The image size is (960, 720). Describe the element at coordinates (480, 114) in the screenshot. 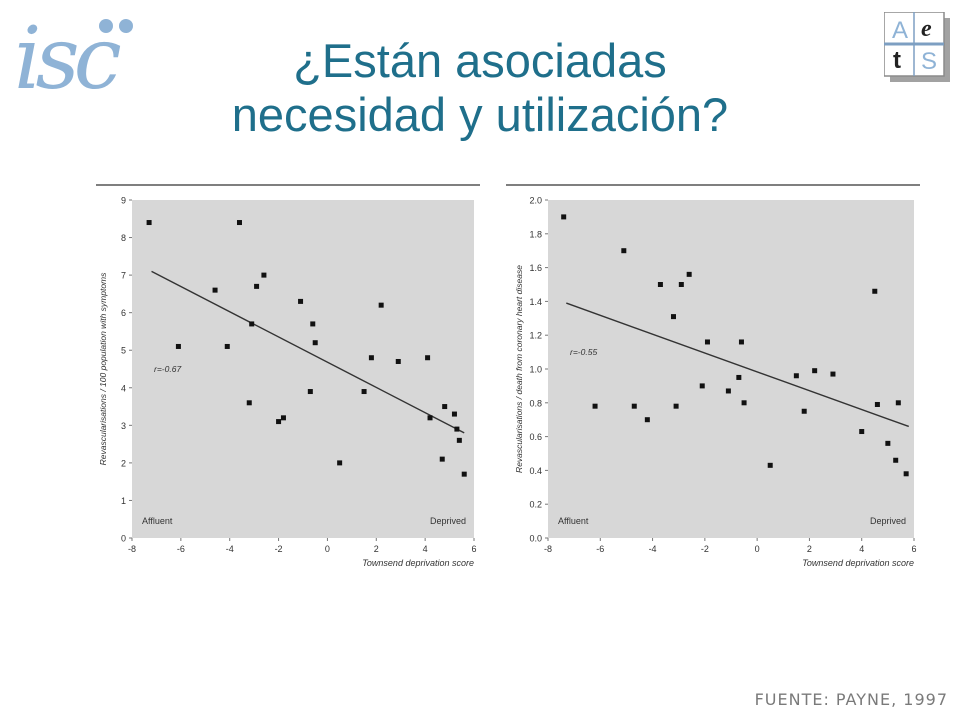

I see `page-title-line2: necesidad y utilización?` at that location.